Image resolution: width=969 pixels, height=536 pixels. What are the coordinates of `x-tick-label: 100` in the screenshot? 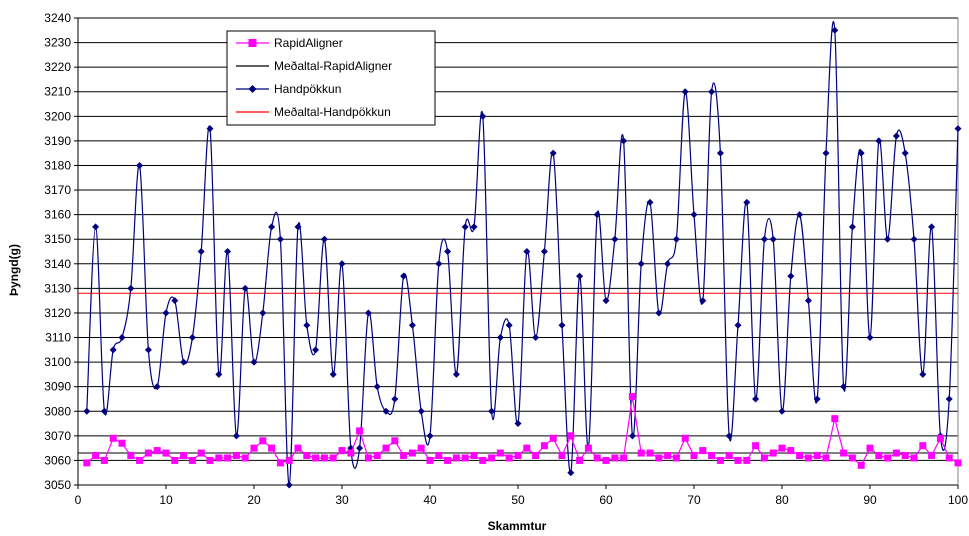 It's located at (958, 500).